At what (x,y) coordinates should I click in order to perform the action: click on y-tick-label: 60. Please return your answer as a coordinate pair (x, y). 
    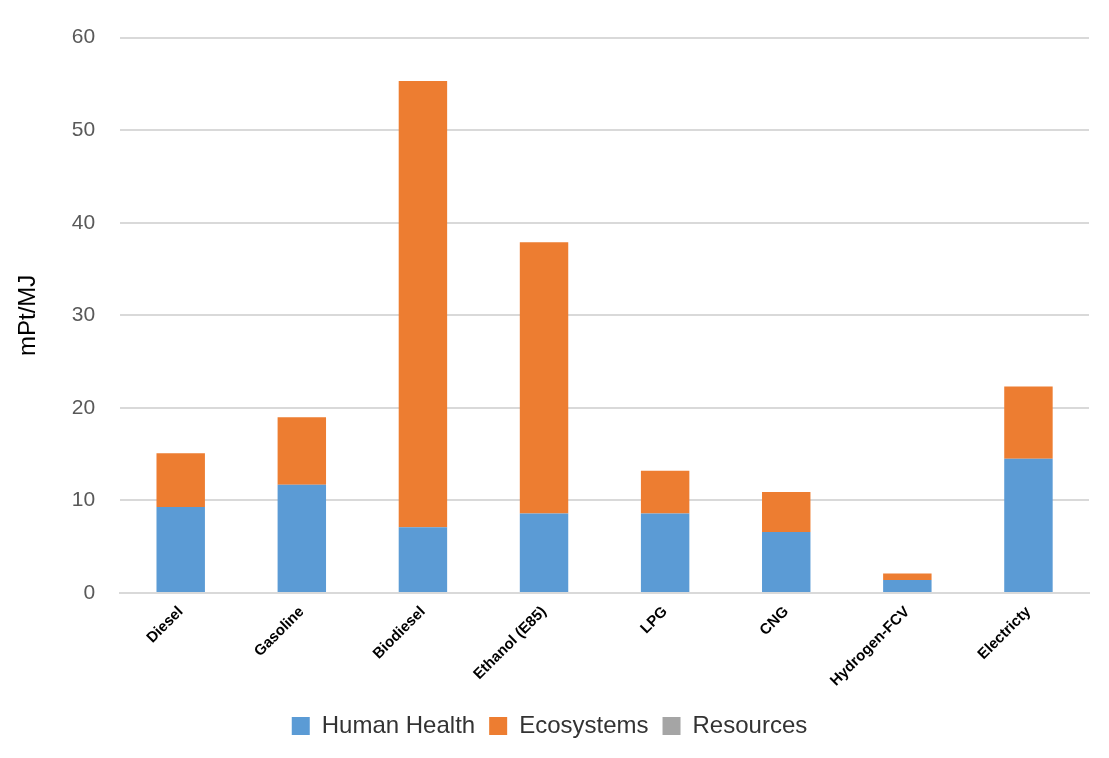
    Looking at the image, I should click on (83, 36).